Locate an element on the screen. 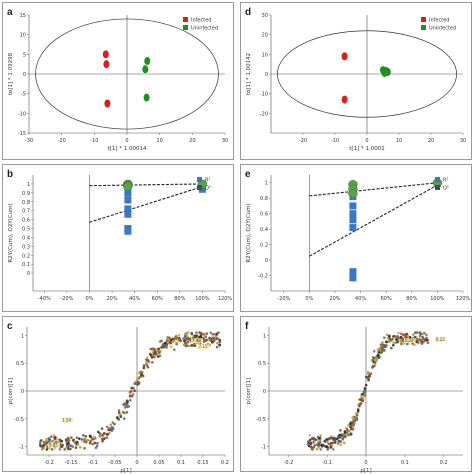 The width and height of the screenshot is (474, 474). y-tick-label: 0.1 is located at coordinates (26, 265).